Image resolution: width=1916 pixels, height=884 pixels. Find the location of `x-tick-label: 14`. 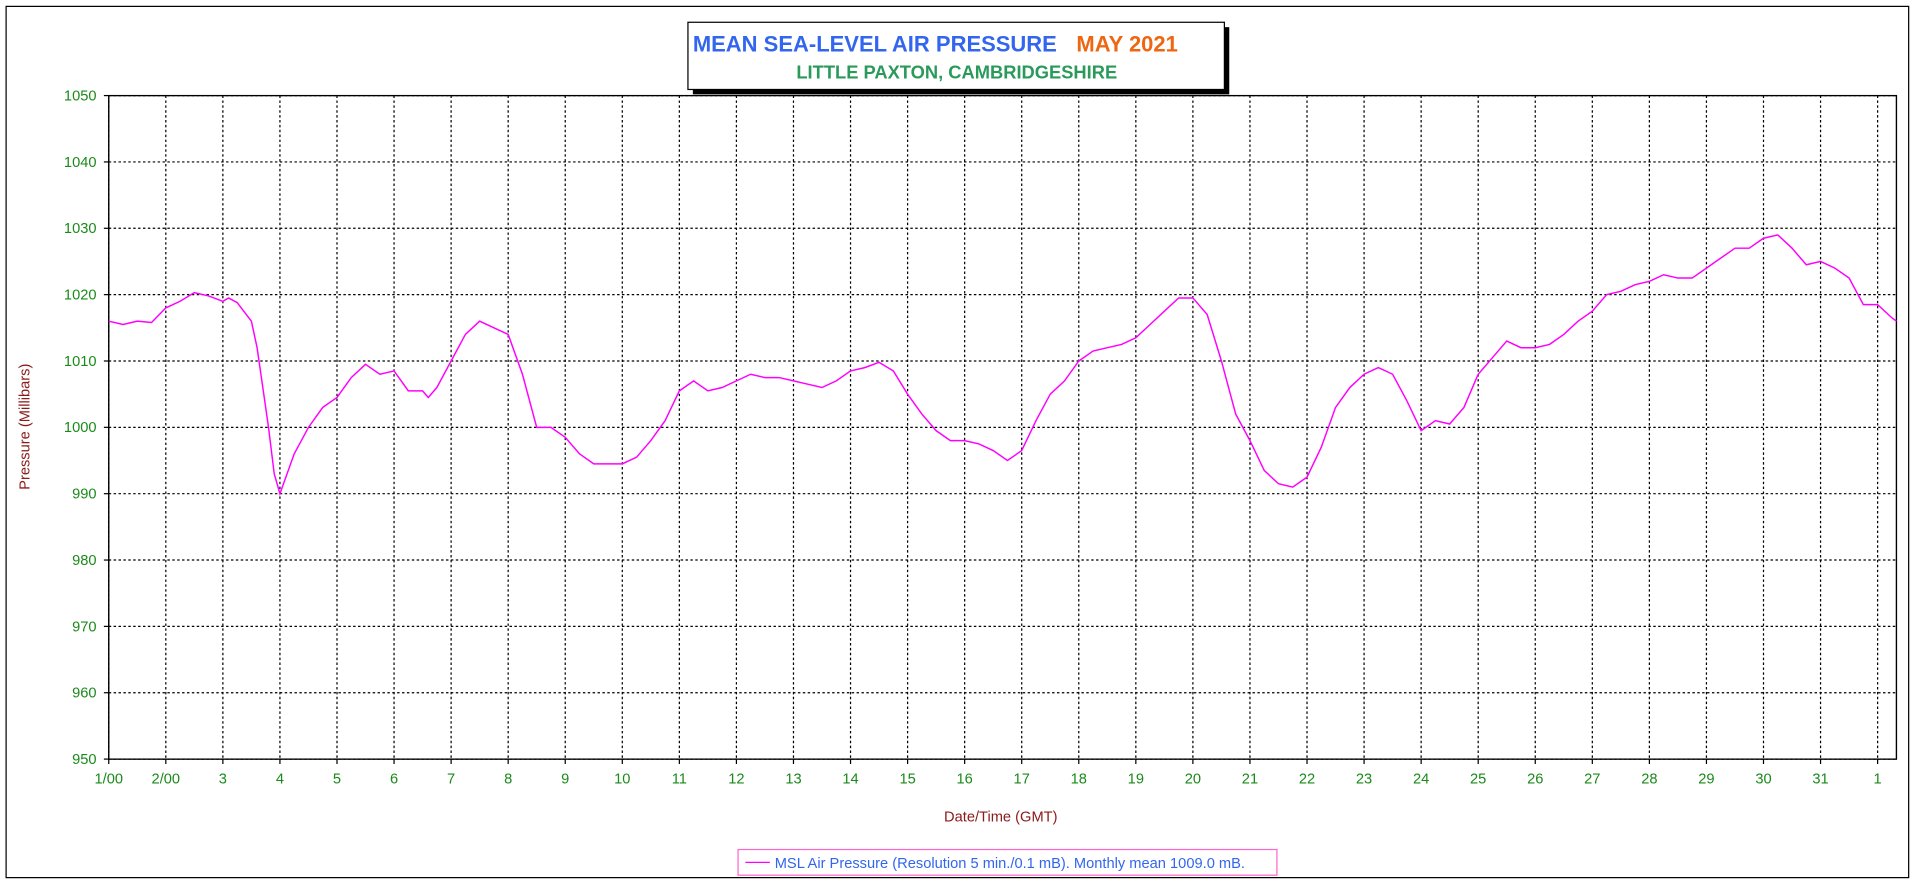

x-tick-label: 14 is located at coordinates (850, 780).